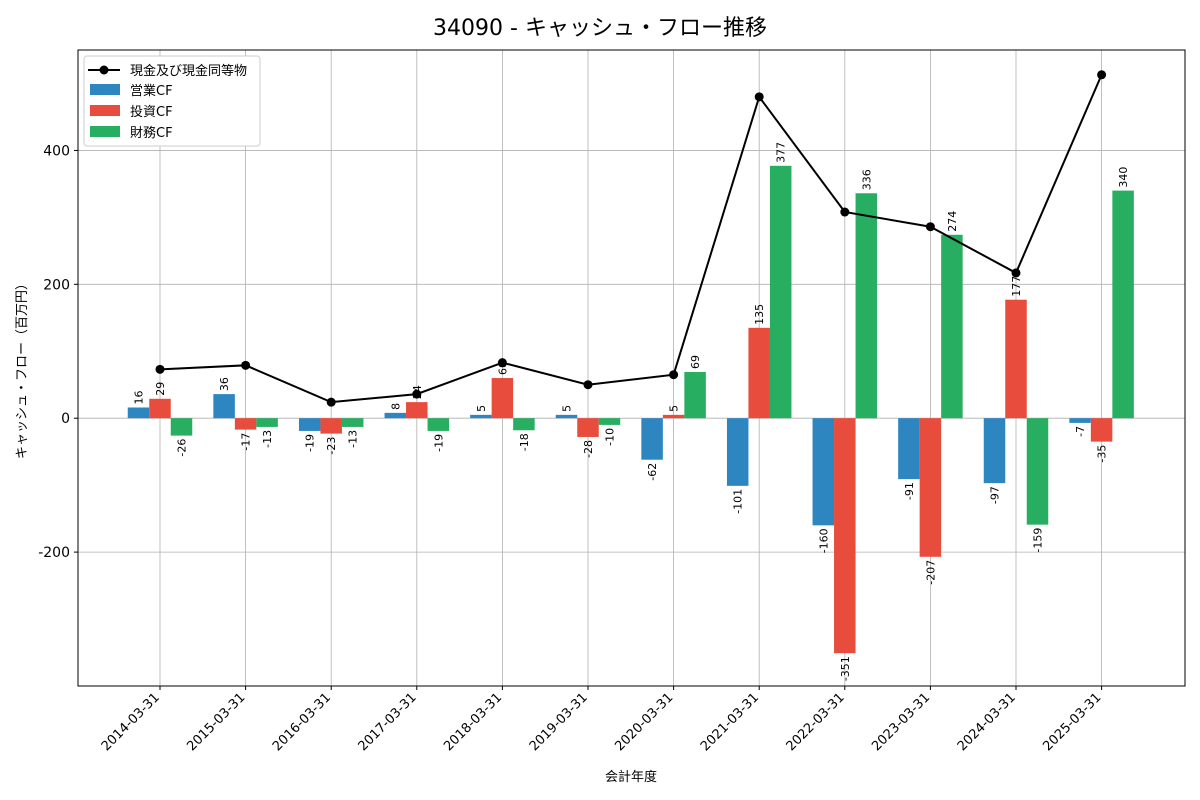  What do you see at coordinates (759, 314) in the screenshot?
I see `bar-label-investing: 135` at bounding box center [759, 314].